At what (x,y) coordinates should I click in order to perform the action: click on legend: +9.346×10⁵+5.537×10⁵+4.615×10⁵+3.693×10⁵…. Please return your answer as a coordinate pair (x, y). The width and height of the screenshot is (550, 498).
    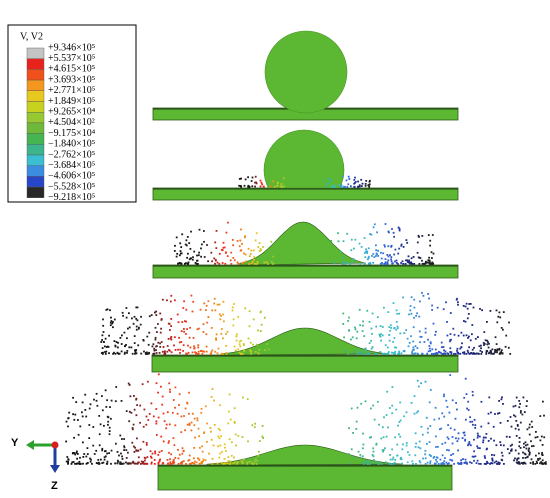
    Looking at the image, I should click on (61, 122).